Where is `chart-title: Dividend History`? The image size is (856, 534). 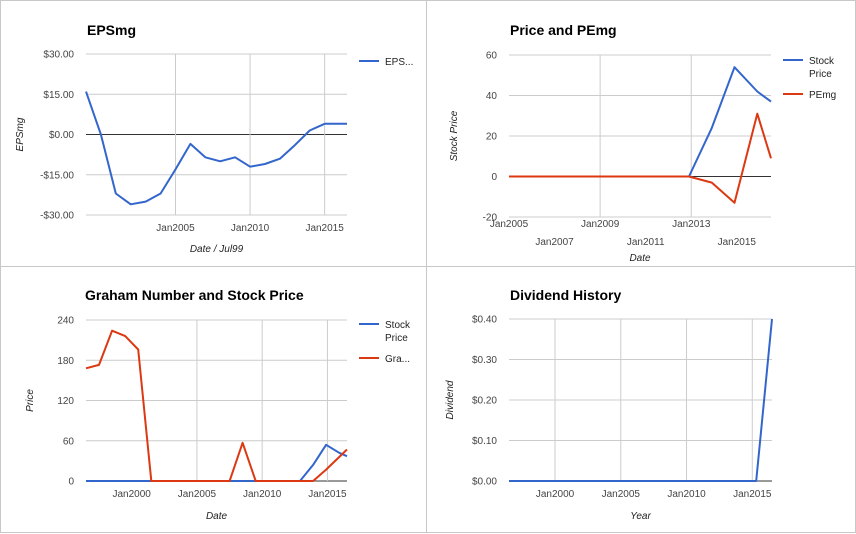 chart-title: Dividend History is located at coordinates (565, 295).